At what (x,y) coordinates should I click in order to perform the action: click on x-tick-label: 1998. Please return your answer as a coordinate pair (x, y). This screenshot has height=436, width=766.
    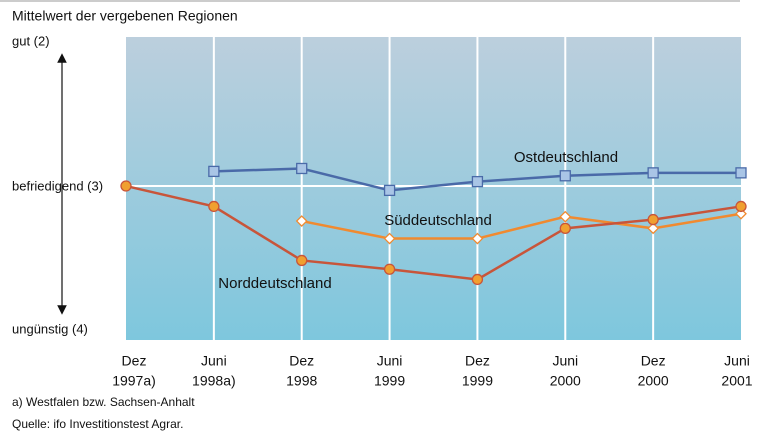
    Looking at the image, I should click on (301, 381).